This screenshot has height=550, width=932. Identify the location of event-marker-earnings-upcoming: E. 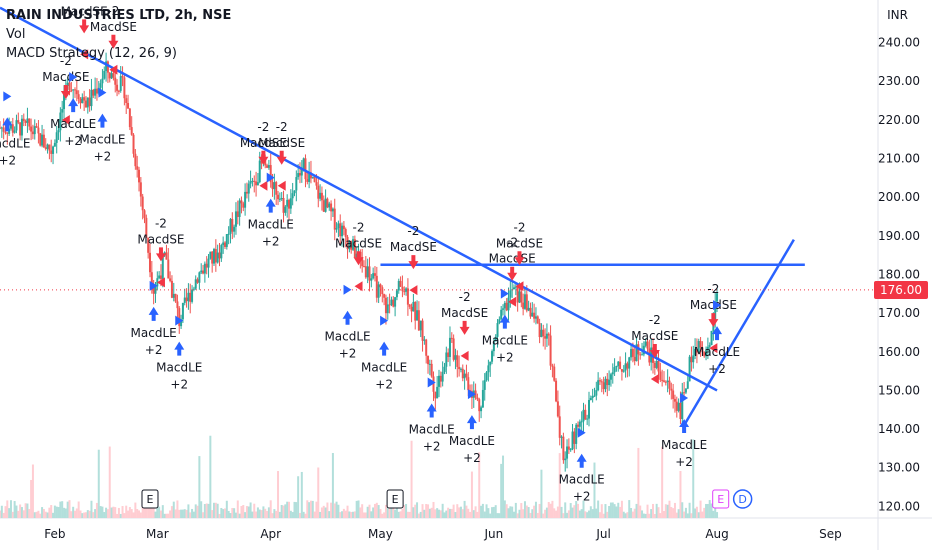
(721, 499).